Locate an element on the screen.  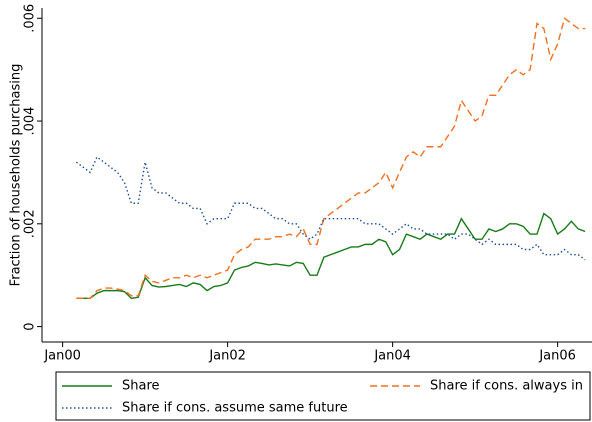
legend-label: Share if cons. assume same future is located at coordinates (235, 408).